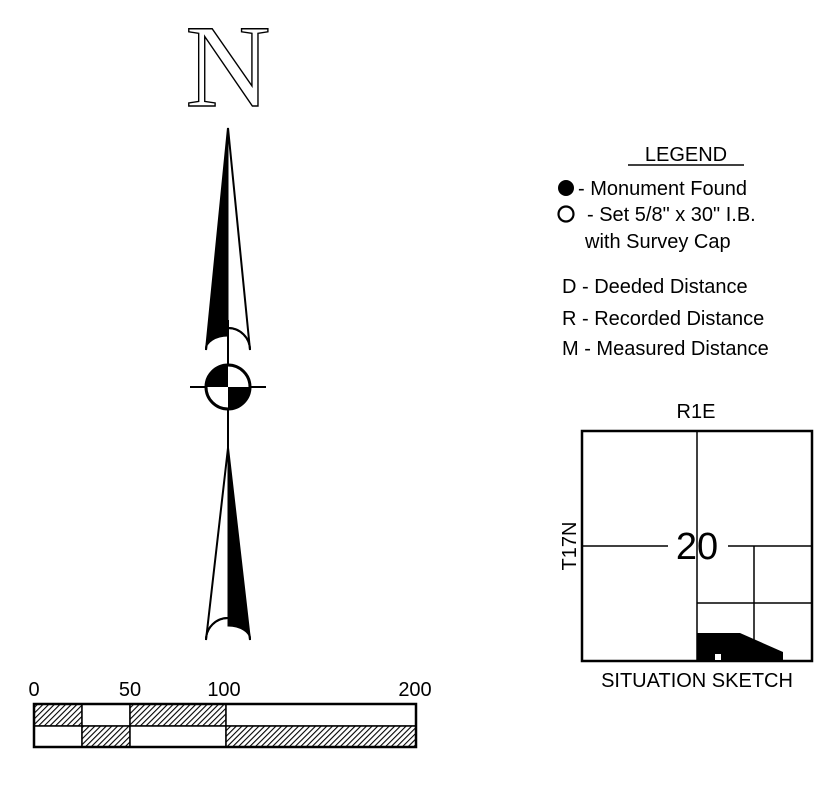 The image size is (829, 785). What do you see at coordinates (696, 412) in the screenshot?
I see `range-label: R1E` at bounding box center [696, 412].